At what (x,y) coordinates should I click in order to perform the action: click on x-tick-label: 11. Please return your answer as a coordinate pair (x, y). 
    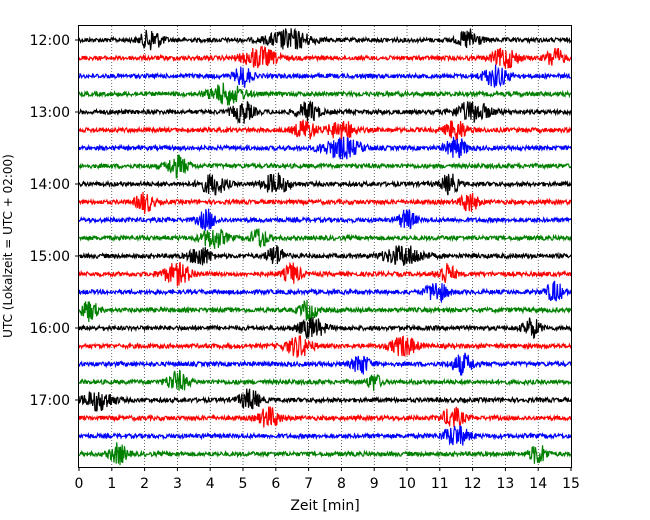
    Looking at the image, I should click on (440, 484).